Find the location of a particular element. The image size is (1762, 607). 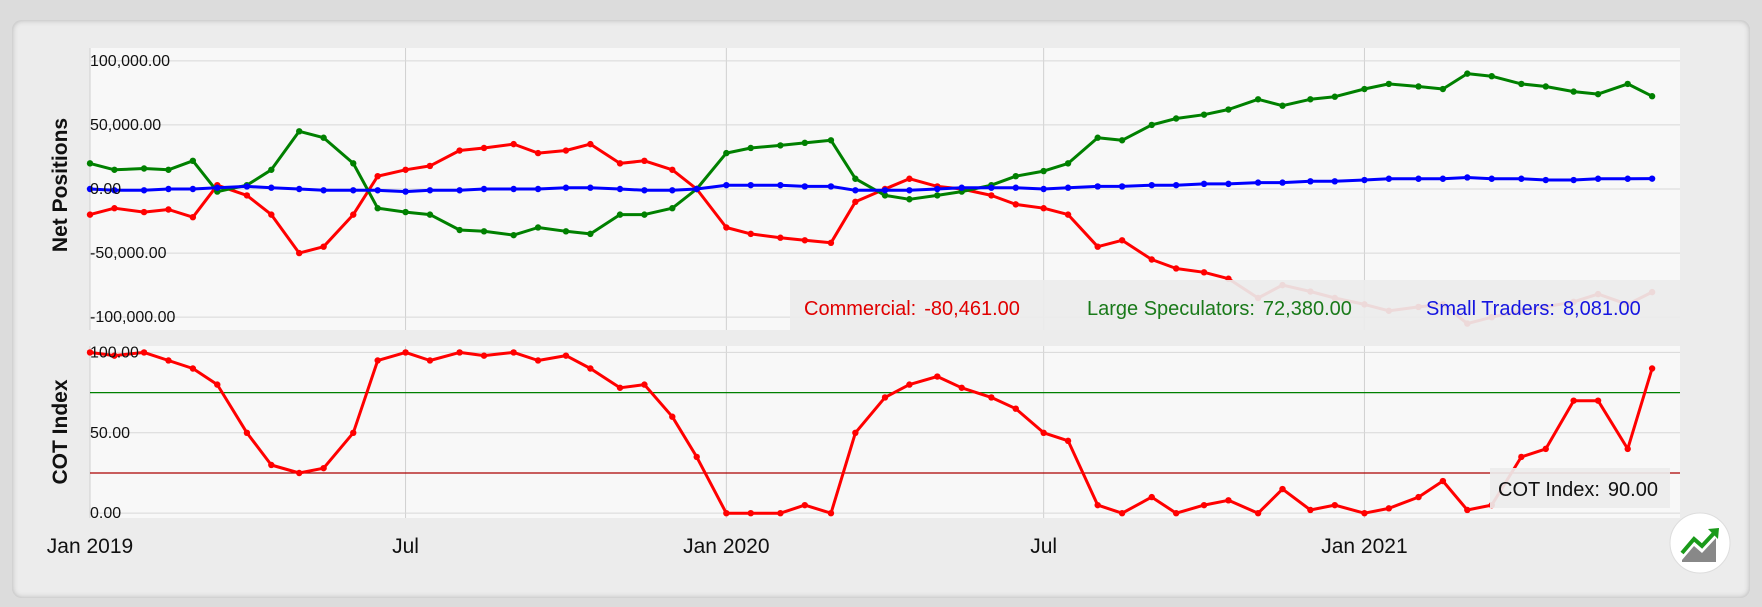

x-tick-label: Jan 2020 is located at coordinates (726, 546).